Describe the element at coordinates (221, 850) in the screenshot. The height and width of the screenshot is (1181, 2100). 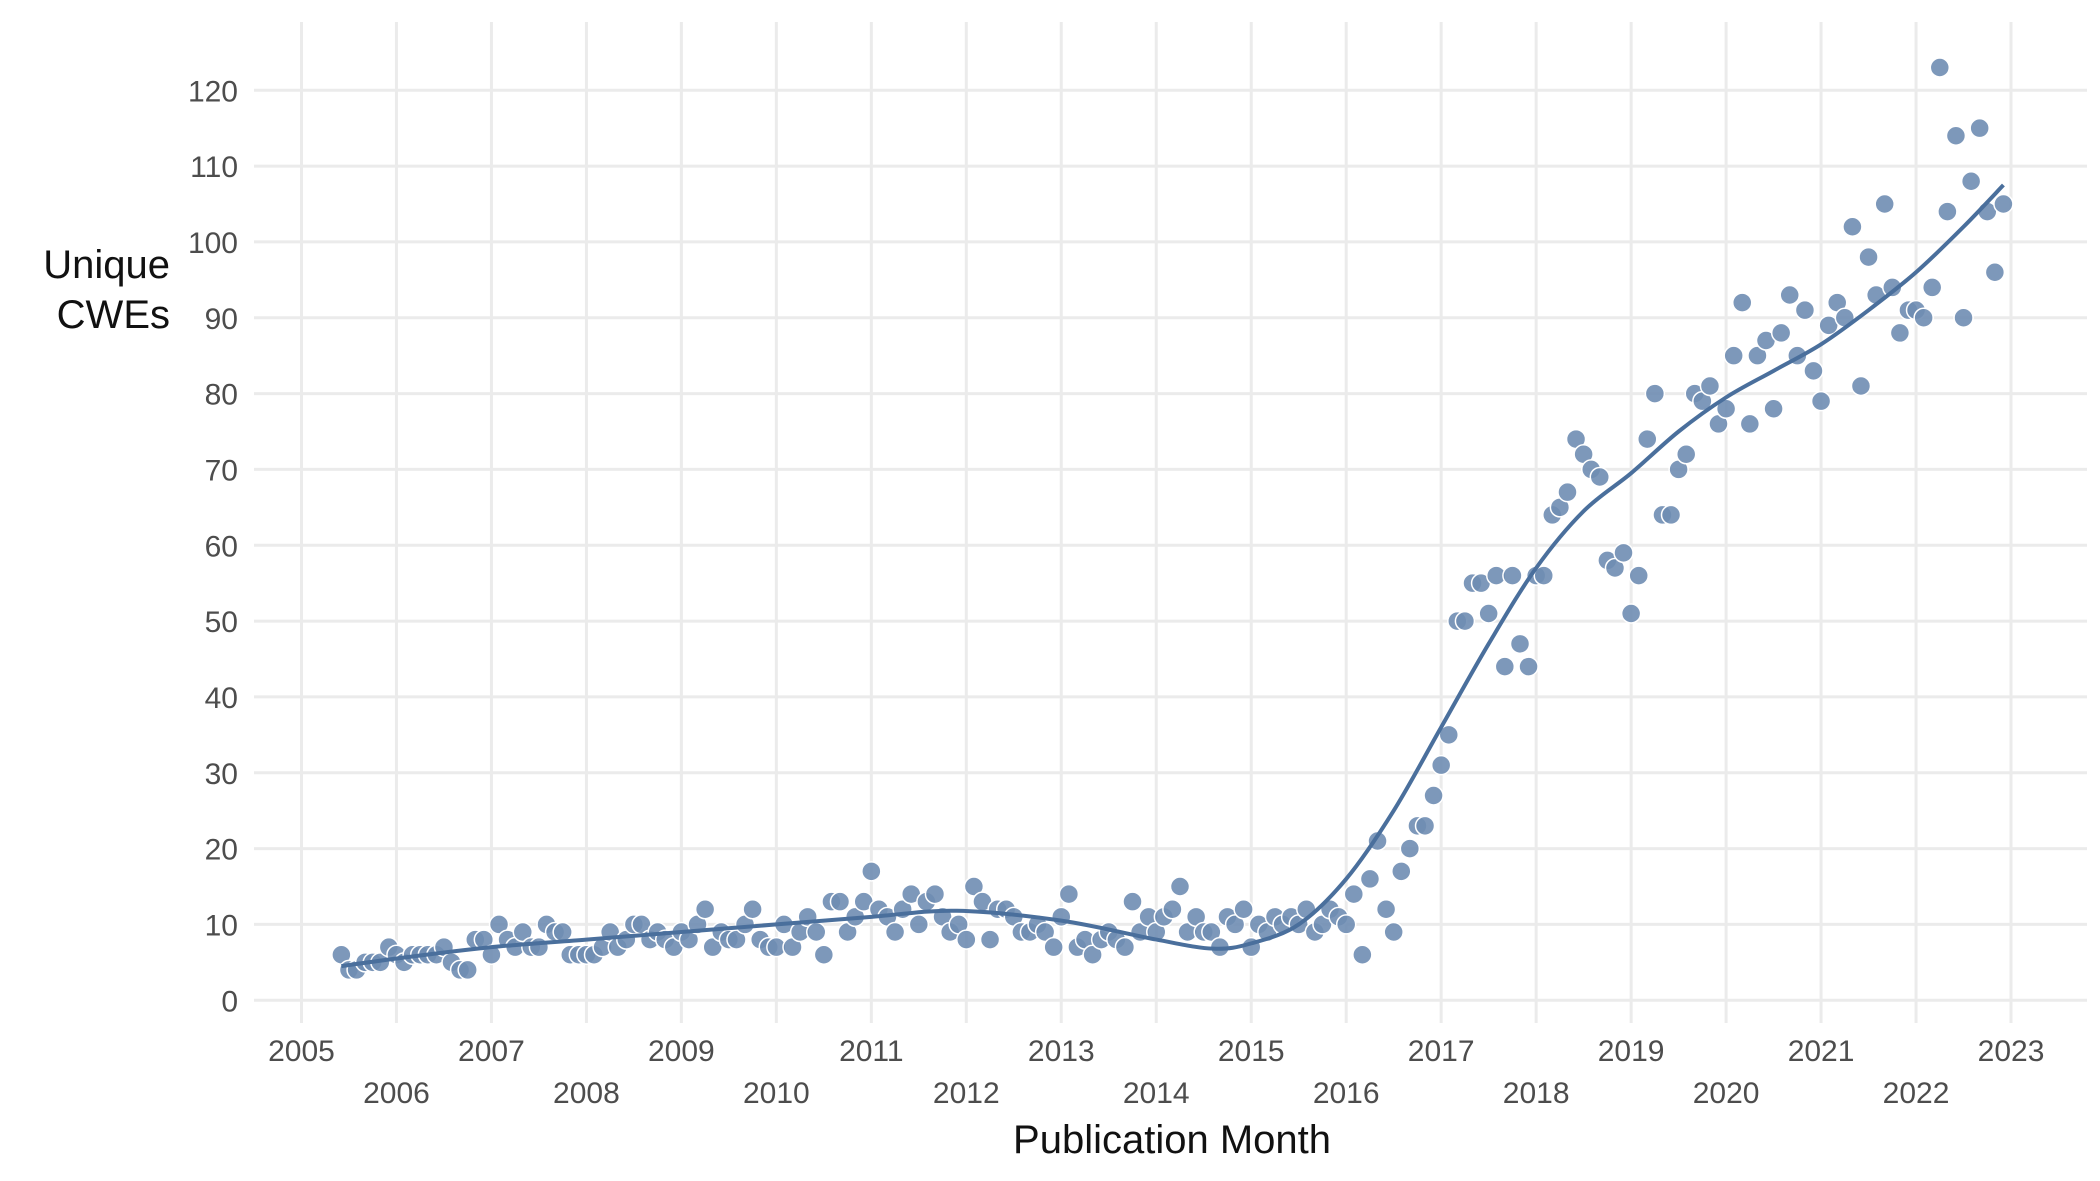
I see `y-tick-label: 20` at that location.